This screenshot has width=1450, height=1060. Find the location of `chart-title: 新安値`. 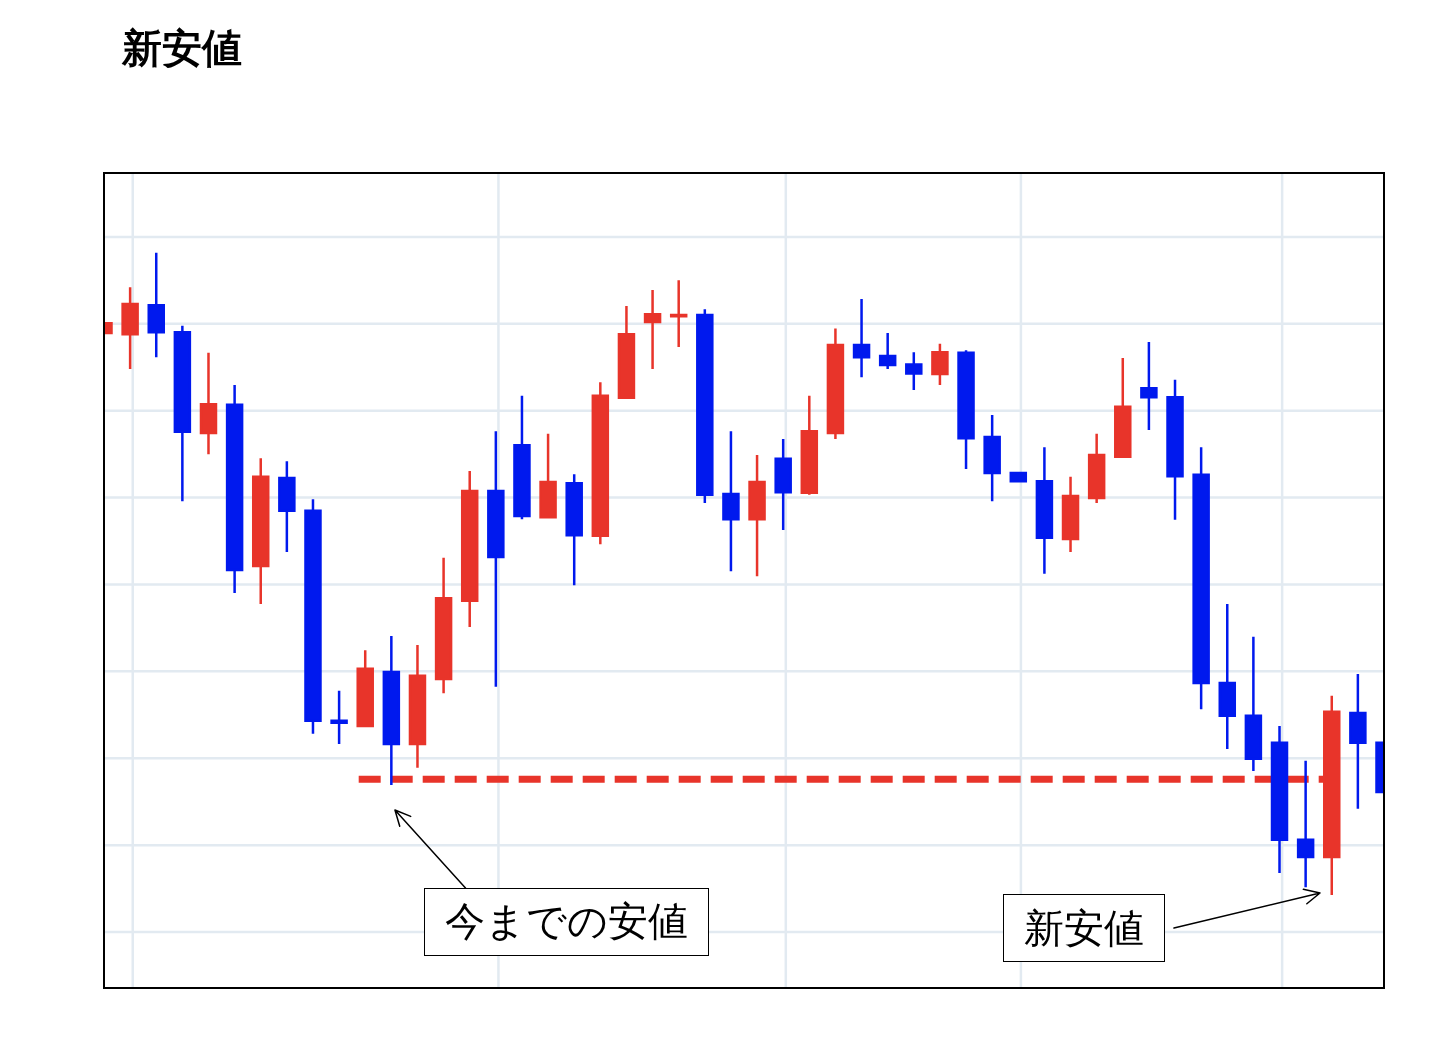

chart-title: 新安値 is located at coordinates (181, 48).